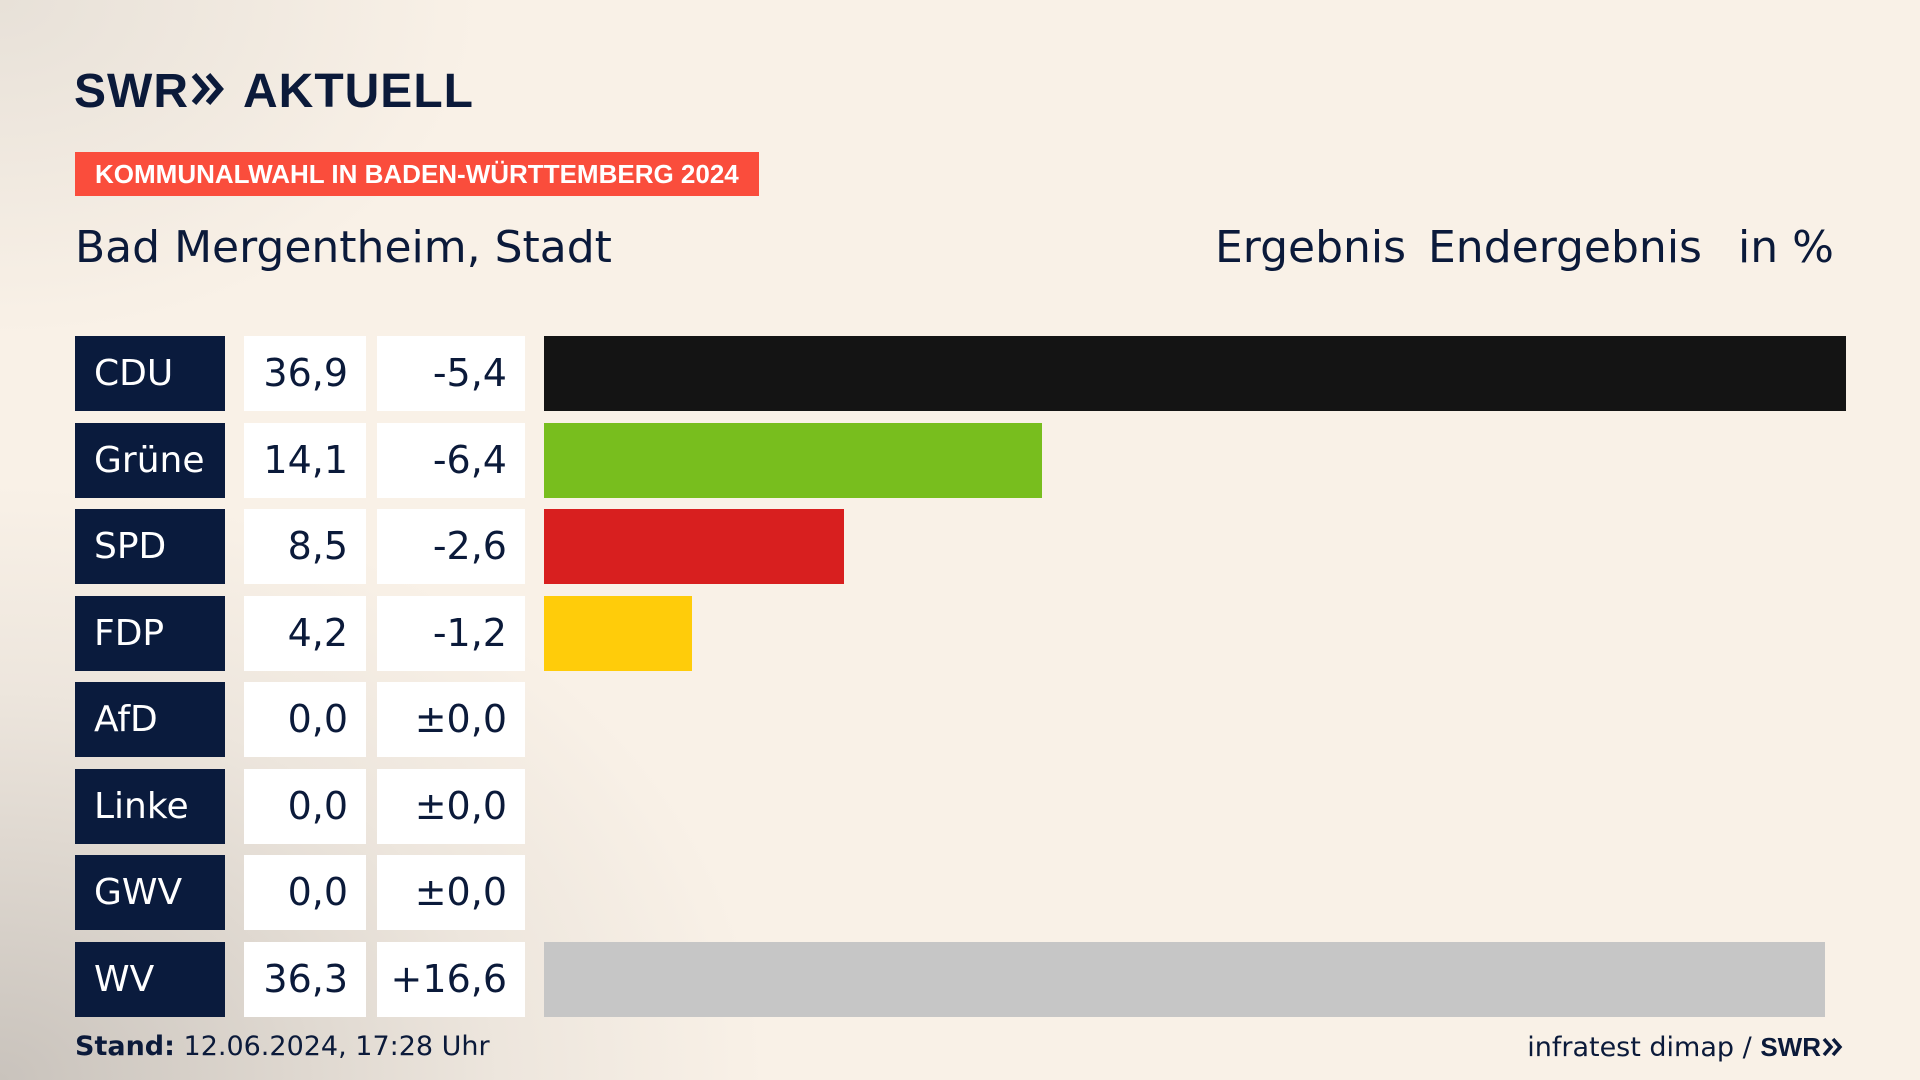 The height and width of the screenshot is (1080, 1920). Describe the element at coordinates (1786, 247) in the screenshot. I see `header-unit: in %` at that location.